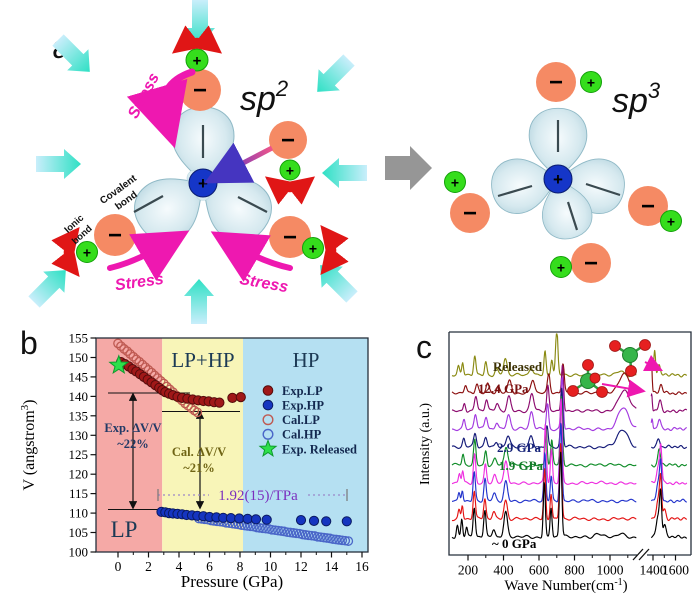 The width and height of the screenshot is (700, 597). I want to click on y-tick-label: 140, so click(79, 396).